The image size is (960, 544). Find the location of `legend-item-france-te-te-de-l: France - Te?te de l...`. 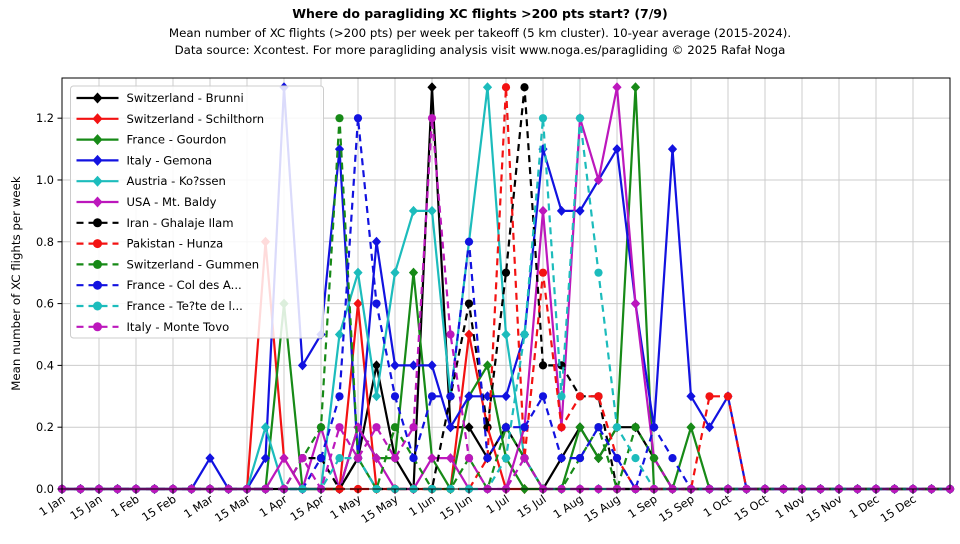

legend-item-france-te-te-de-l: France - Te?te de l... is located at coordinates (159, 306).